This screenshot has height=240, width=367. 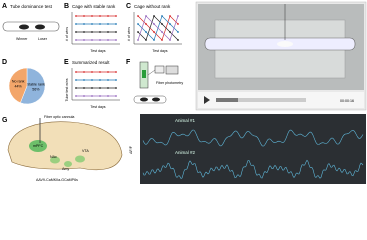 What do you see at coordinates (94, 6) in the screenshot?
I see `panel-title: Cage with stable rank` at bounding box center [94, 6].